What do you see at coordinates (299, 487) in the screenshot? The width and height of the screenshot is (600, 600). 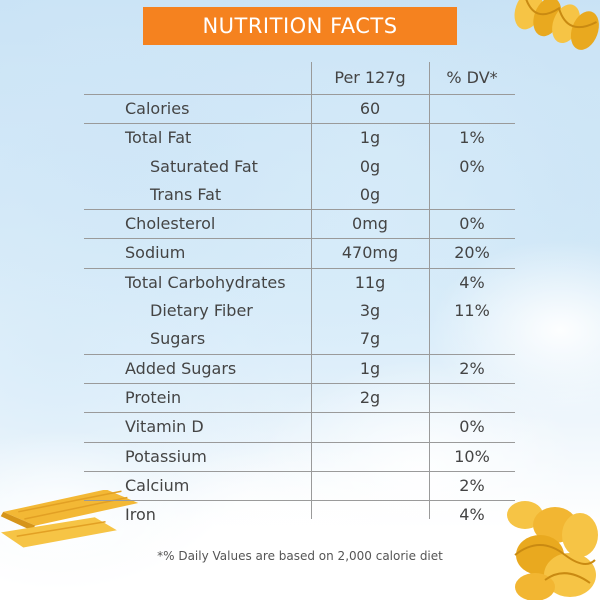 I see `table-row: Calcium 2%` at bounding box center [299, 487].